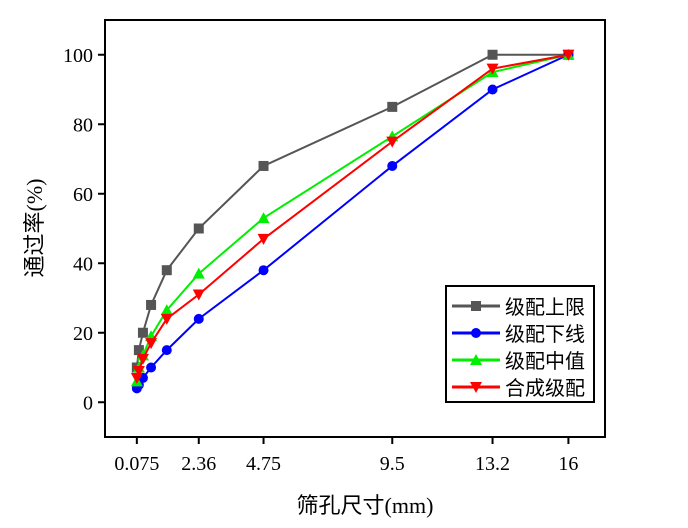  Describe the element at coordinates (78, 56) in the screenshot. I see `y-tick-label: 100` at that location.